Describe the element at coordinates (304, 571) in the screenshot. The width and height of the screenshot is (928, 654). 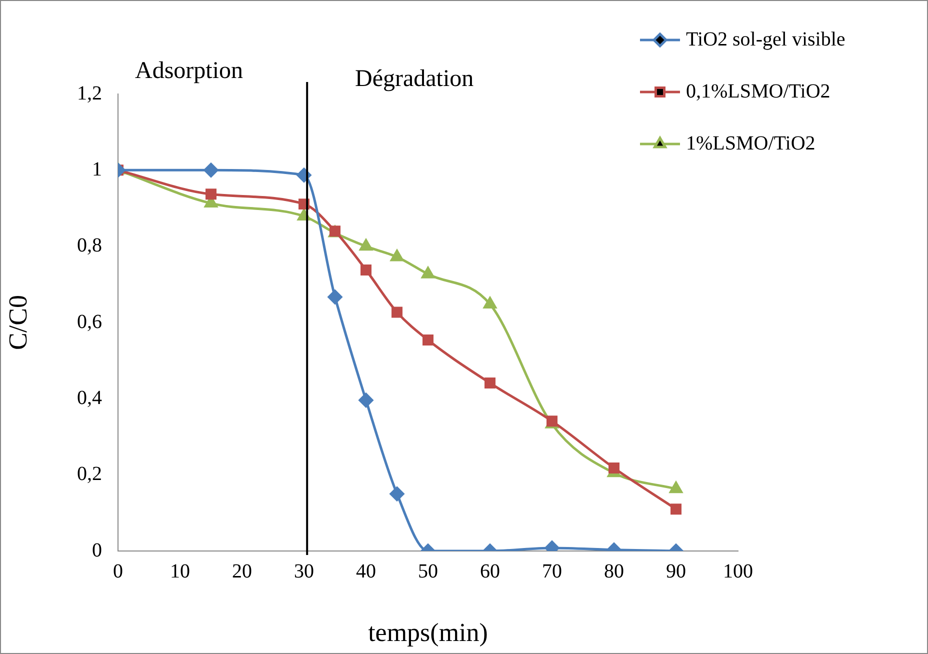
I see `x-tick-label: 30` at that location.